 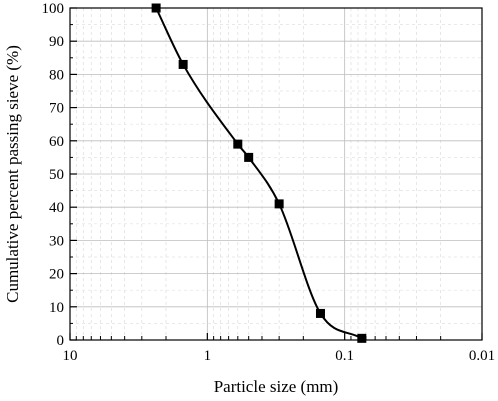 I want to click on y-tick-label: 30, so click(x=56, y=241).